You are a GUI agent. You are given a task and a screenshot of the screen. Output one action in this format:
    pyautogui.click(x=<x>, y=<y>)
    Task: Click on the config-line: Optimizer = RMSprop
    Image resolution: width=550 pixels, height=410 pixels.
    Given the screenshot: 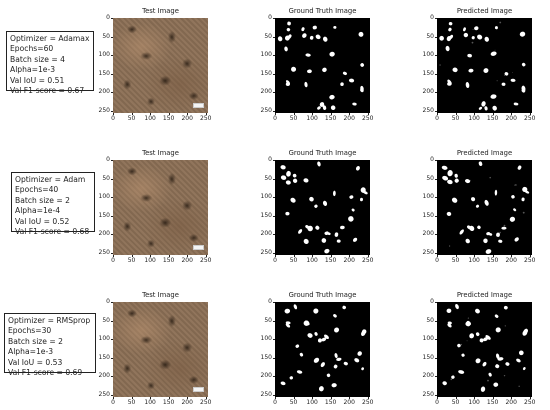 What is the action you would take?
    pyautogui.click(x=49, y=320)
    